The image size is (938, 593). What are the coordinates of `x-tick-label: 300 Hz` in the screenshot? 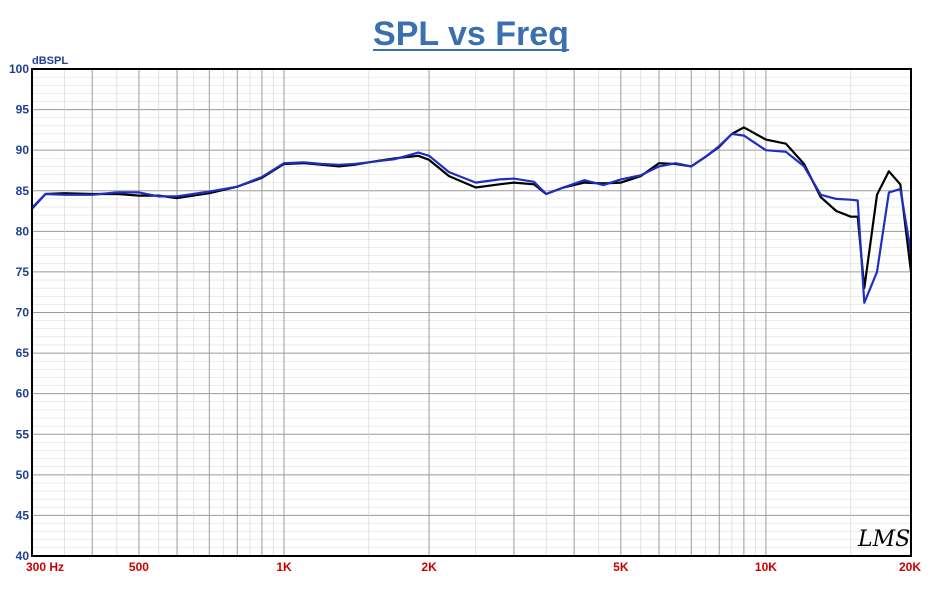 It's located at (45, 567).